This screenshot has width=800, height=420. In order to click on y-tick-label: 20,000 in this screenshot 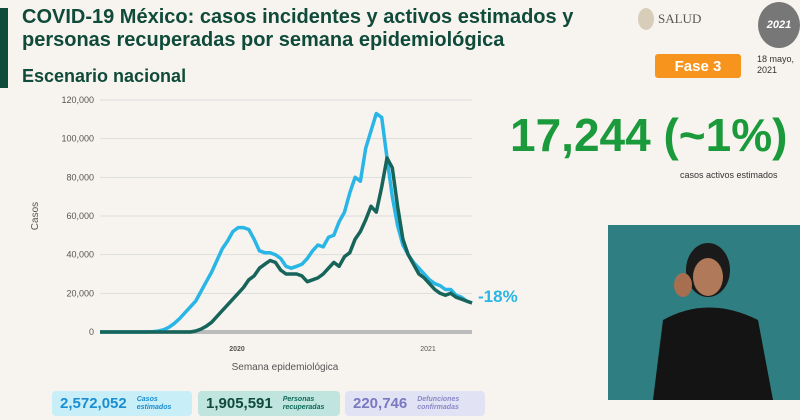, I will do `click(80, 293)`.